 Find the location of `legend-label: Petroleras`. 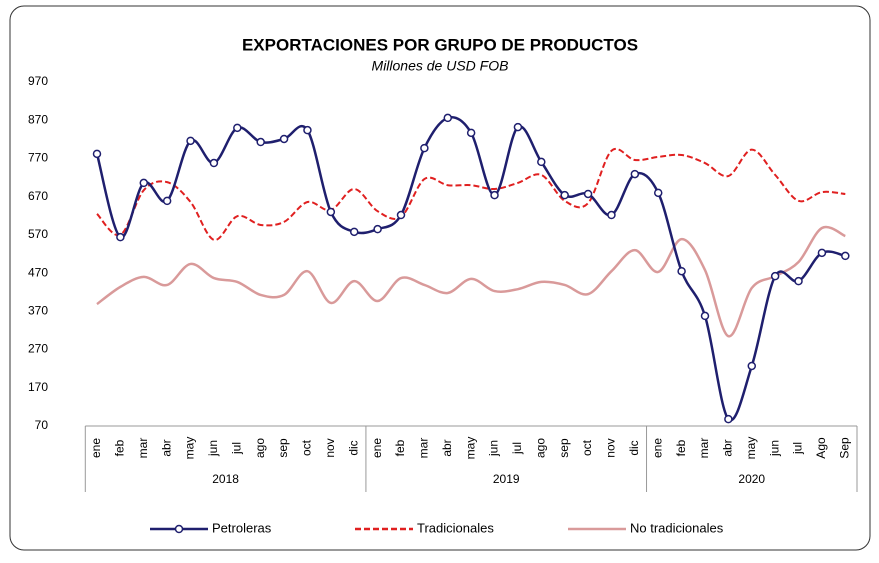

legend-label: Petroleras is located at coordinates (242, 527).